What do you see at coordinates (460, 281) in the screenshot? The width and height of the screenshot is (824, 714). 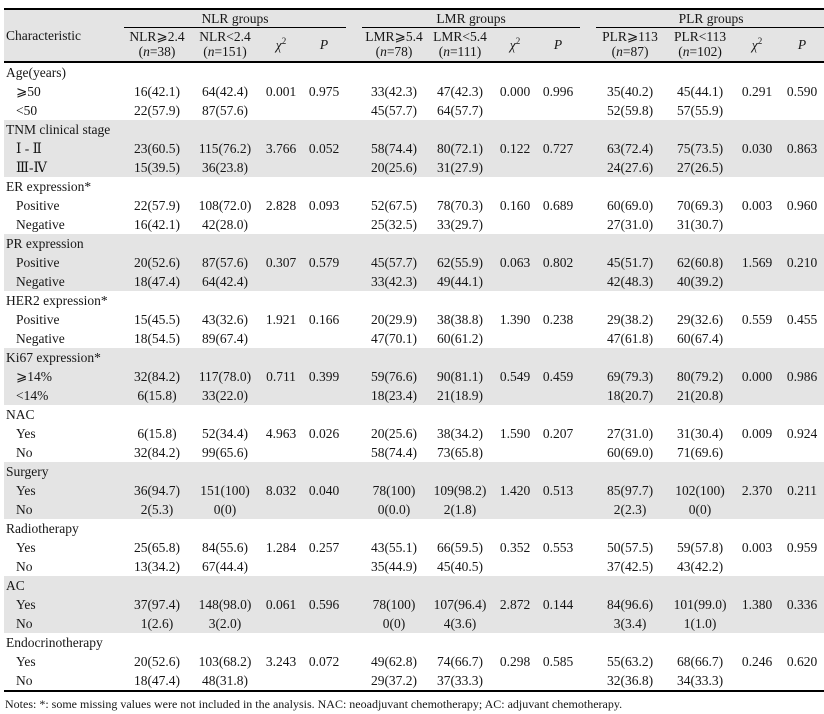 I see `cell-value: 49(44.1)` at bounding box center [460, 281].